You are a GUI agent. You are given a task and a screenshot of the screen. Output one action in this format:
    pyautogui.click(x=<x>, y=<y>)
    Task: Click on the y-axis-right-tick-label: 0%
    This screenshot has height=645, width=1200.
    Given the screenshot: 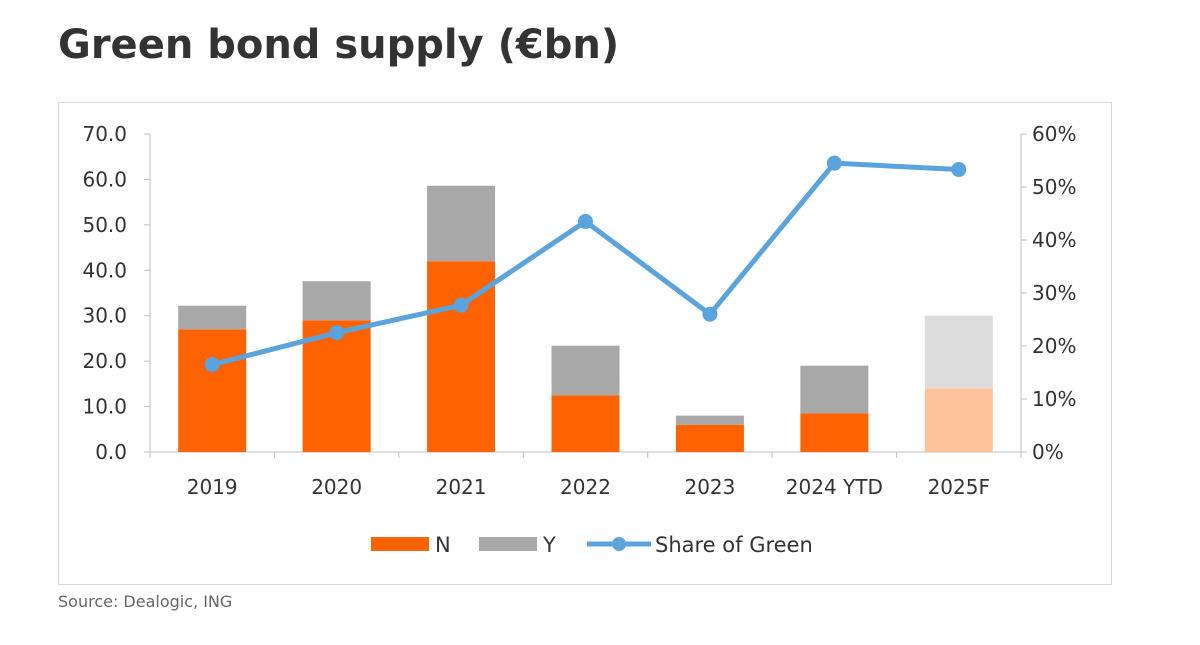 What is the action you would take?
    pyautogui.click(x=1048, y=452)
    